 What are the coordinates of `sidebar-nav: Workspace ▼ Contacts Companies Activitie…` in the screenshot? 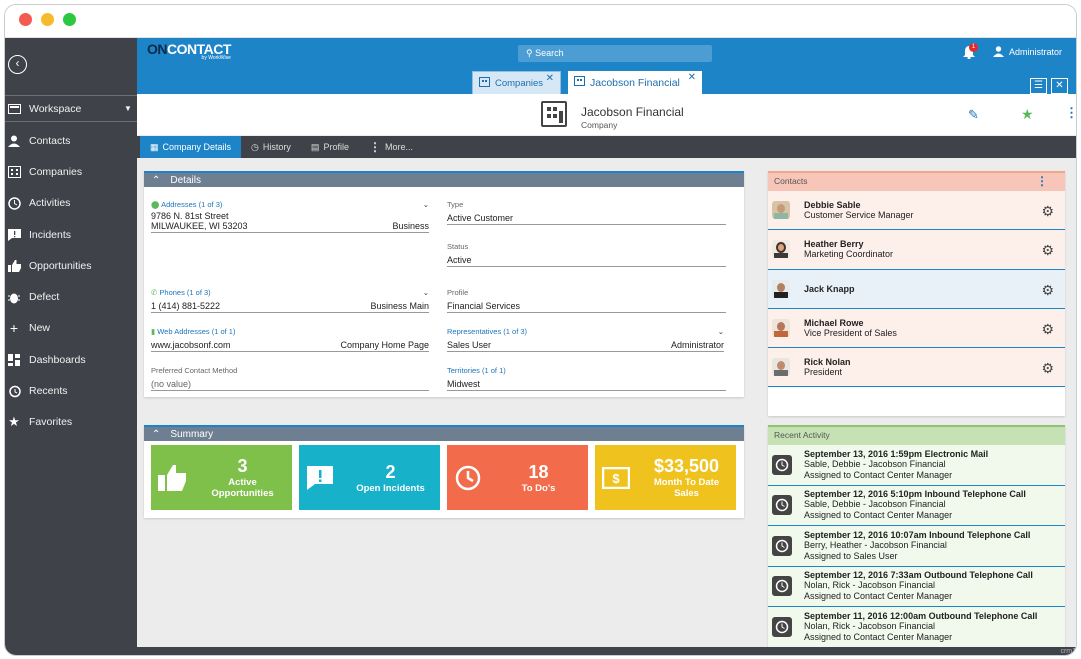 It's located at (71, 266).